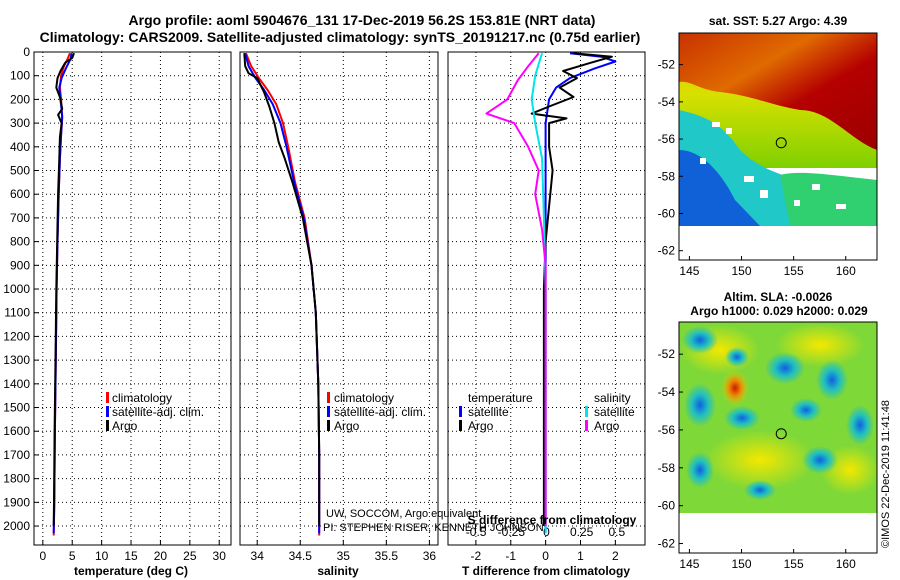 The height and width of the screenshot is (580, 900). Describe the element at coordinates (607, 426) in the screenshot. I see `legend-sal-argo-label: Argo` at that location.